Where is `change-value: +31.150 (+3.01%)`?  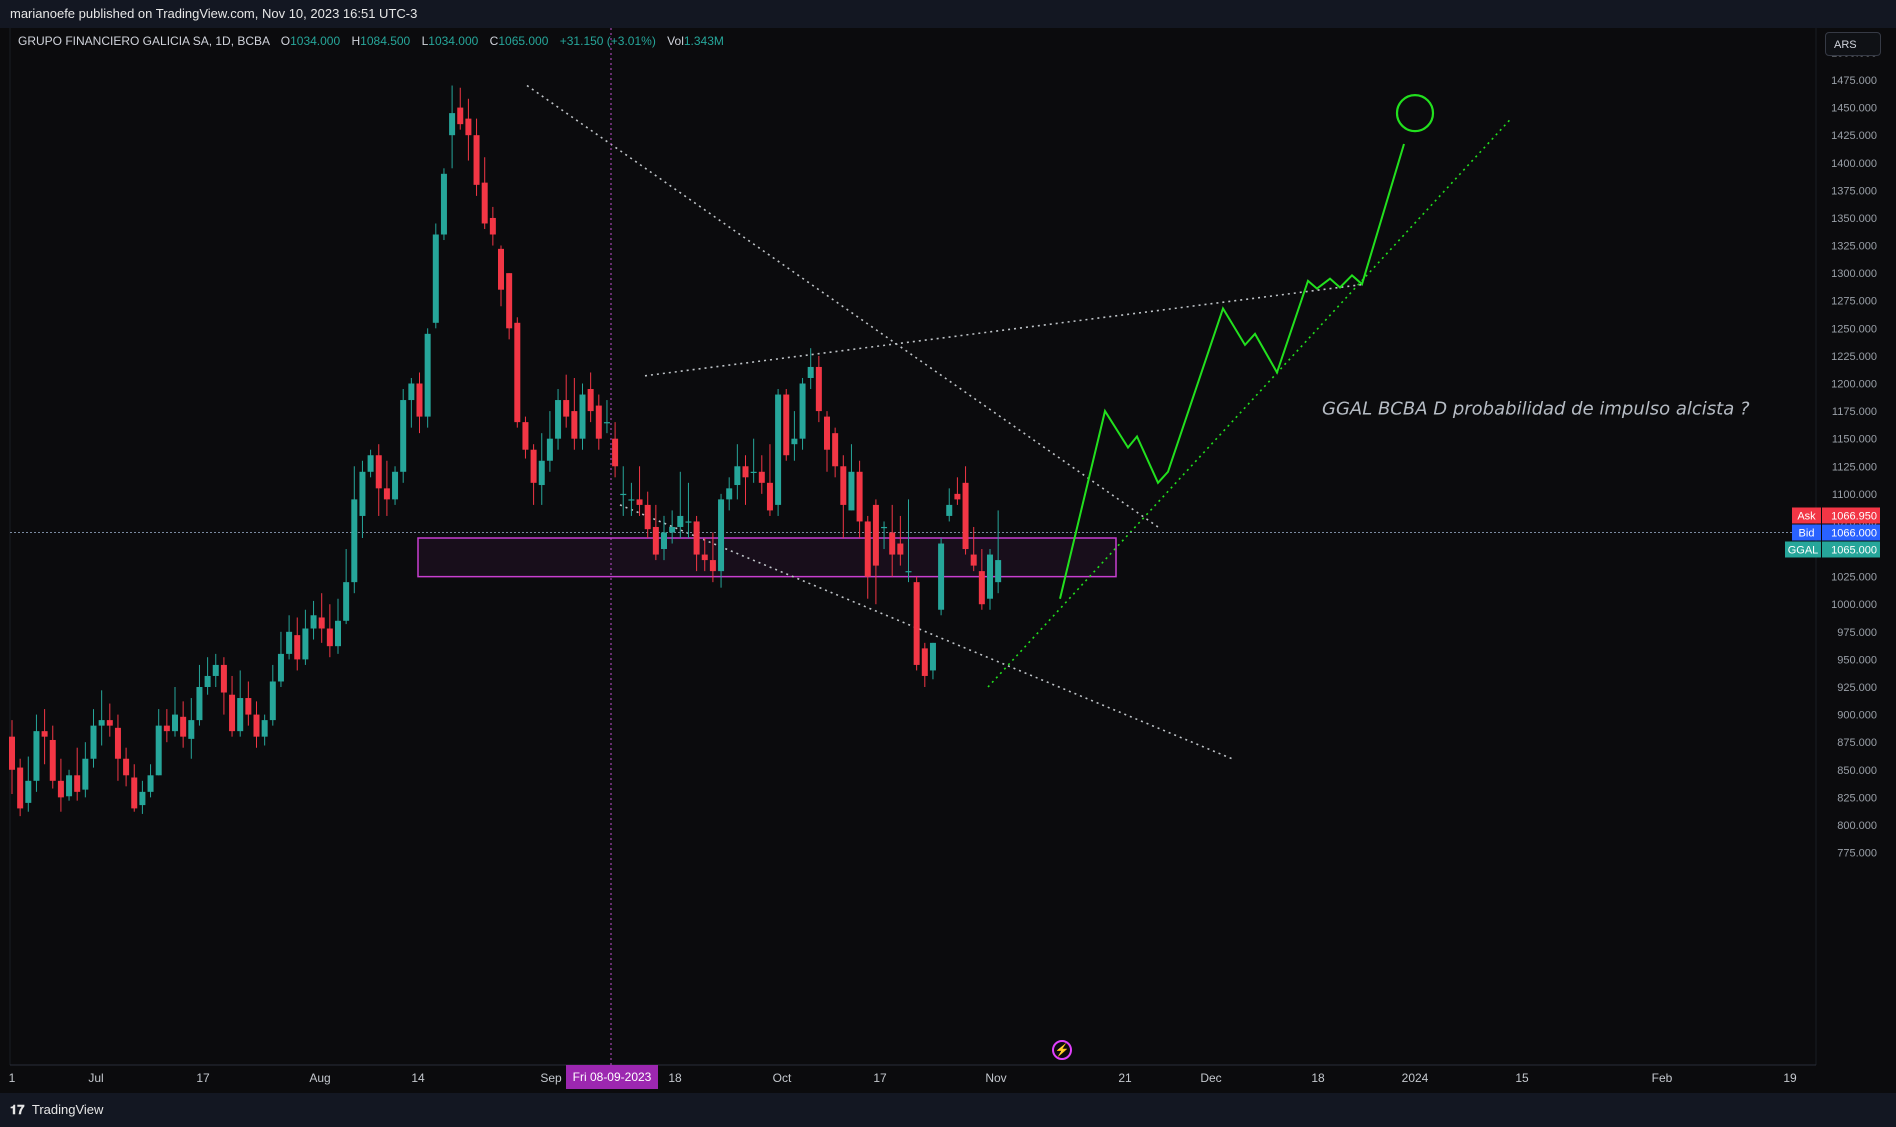
change-value: +31.150 (+3.01%) is located at coordinates (607, 41).